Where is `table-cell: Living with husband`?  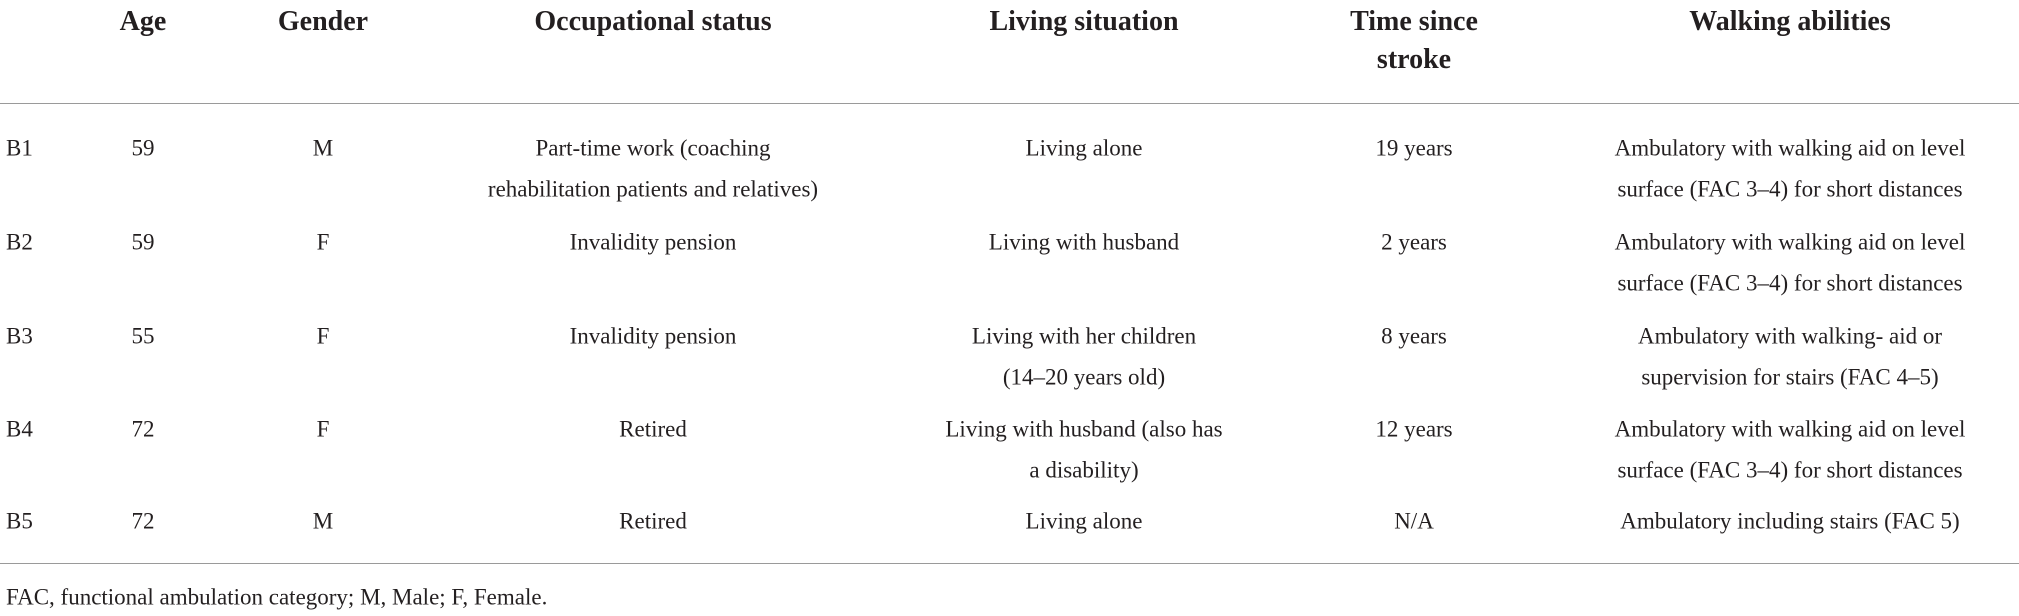
table-cell: Living with husband is located at coordinates (1084, 242).